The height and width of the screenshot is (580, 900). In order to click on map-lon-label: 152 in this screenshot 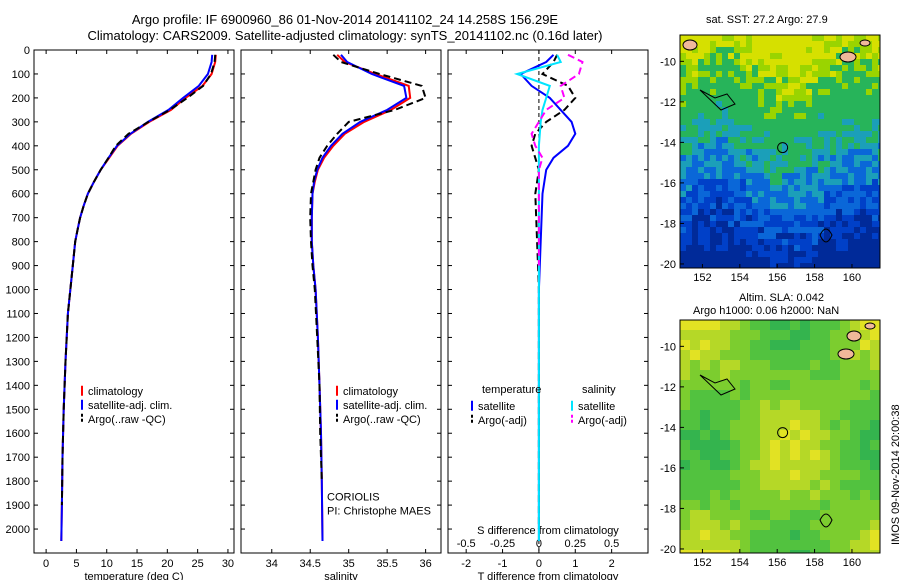, I will do `click(702, 563)`.